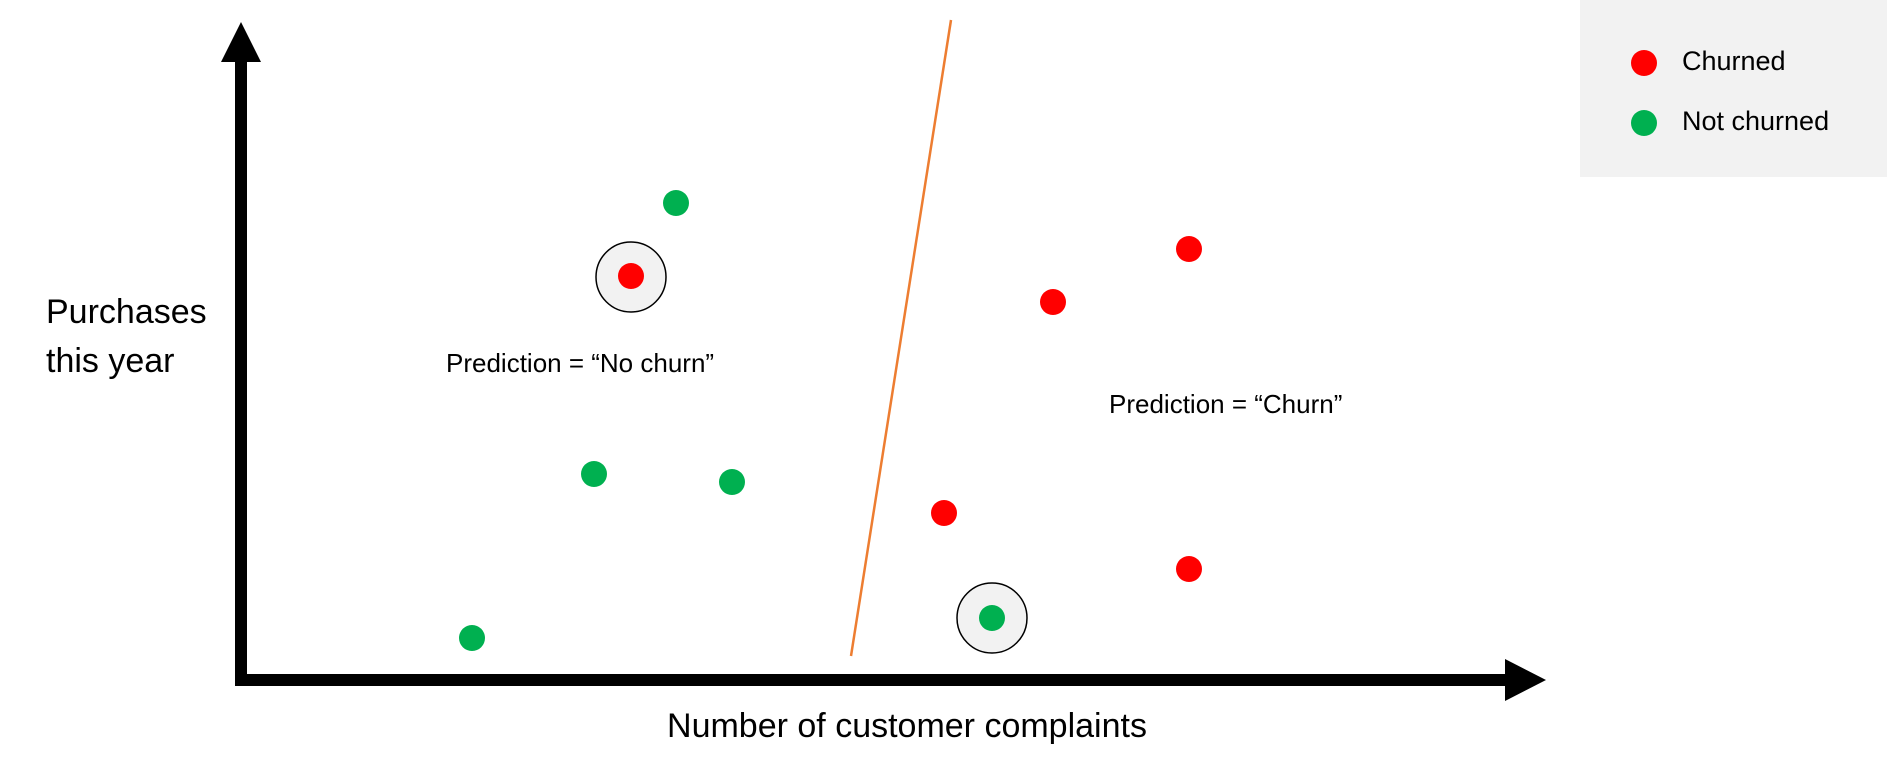  I want to click on legend-label: Churned, so click(1734, 61).